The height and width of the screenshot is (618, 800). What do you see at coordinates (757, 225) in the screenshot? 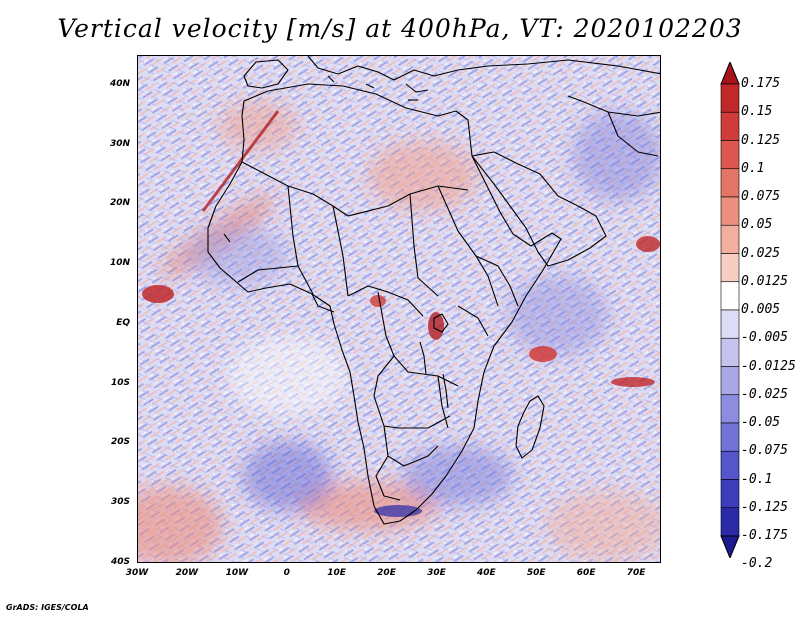
I see `colorbar-label: 0.05` at bounding box center [757, 225].